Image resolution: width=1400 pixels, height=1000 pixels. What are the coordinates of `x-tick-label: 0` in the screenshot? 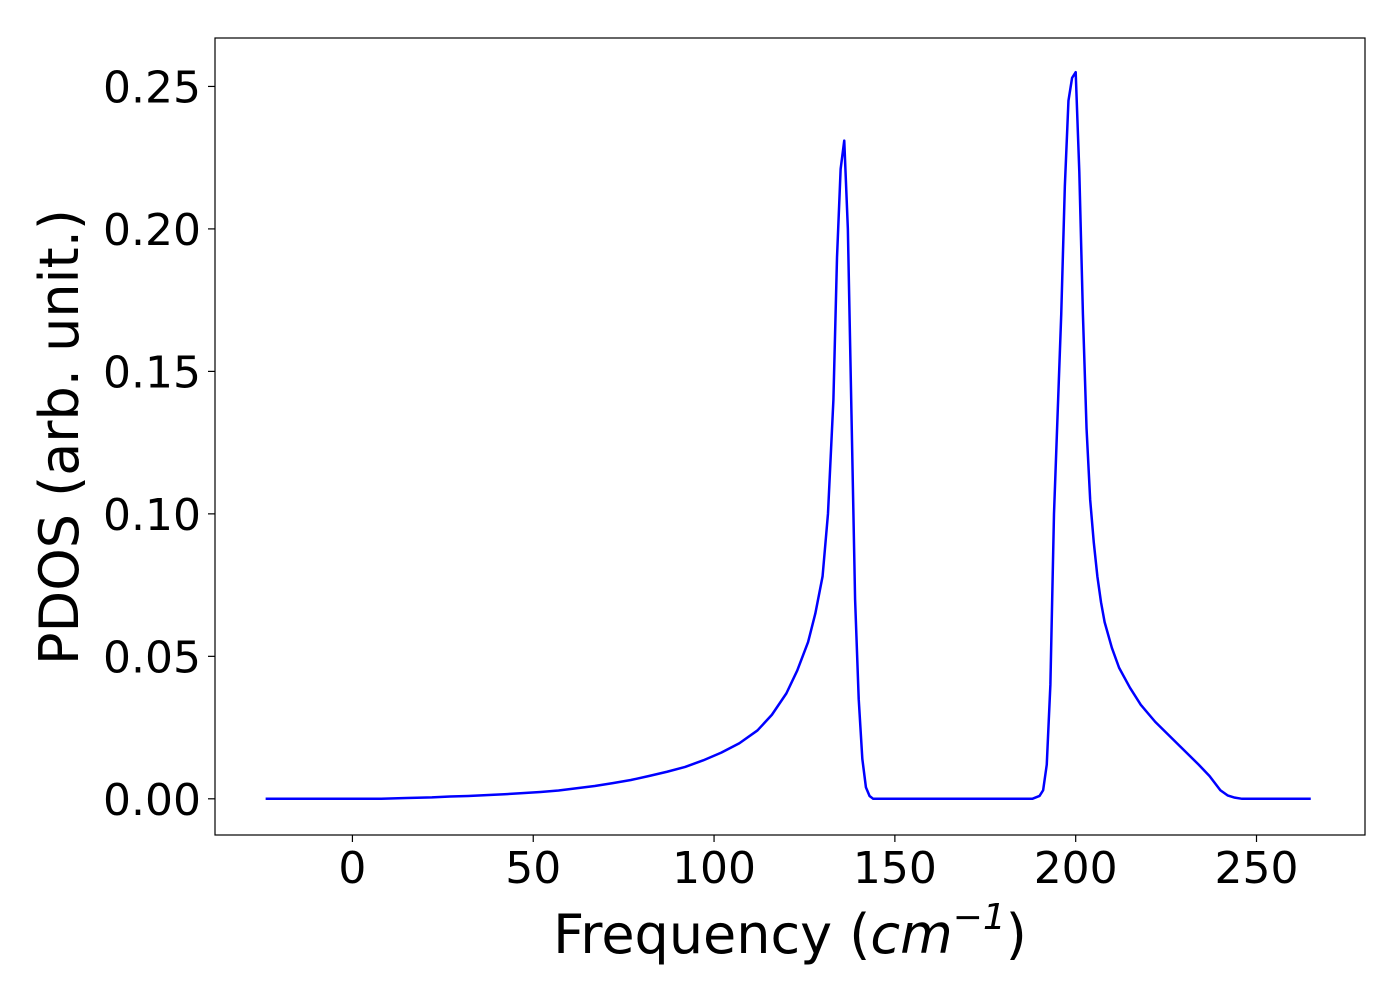 It's located at (352, 868).